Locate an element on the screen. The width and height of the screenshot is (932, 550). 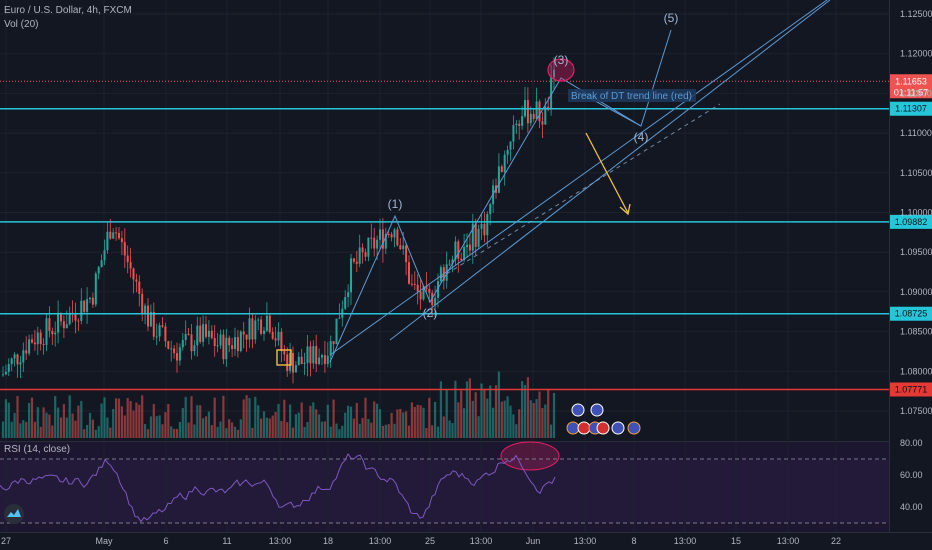
tradingview-logo-icon is located at coordinates (14, 514).